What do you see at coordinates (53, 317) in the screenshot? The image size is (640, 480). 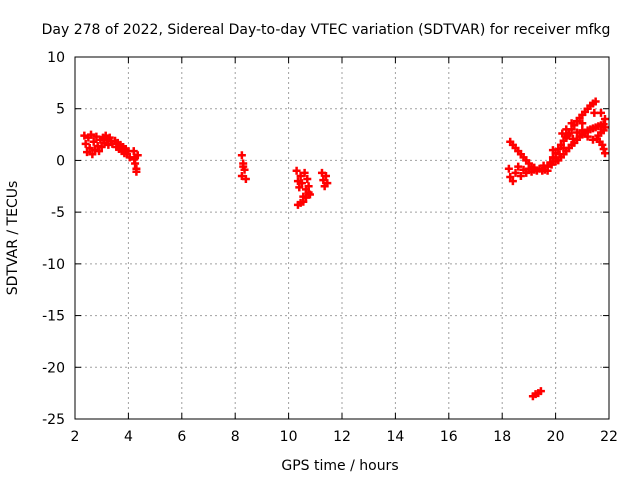 I see `y-tick-label: -15` at bounding box center [53, 317].